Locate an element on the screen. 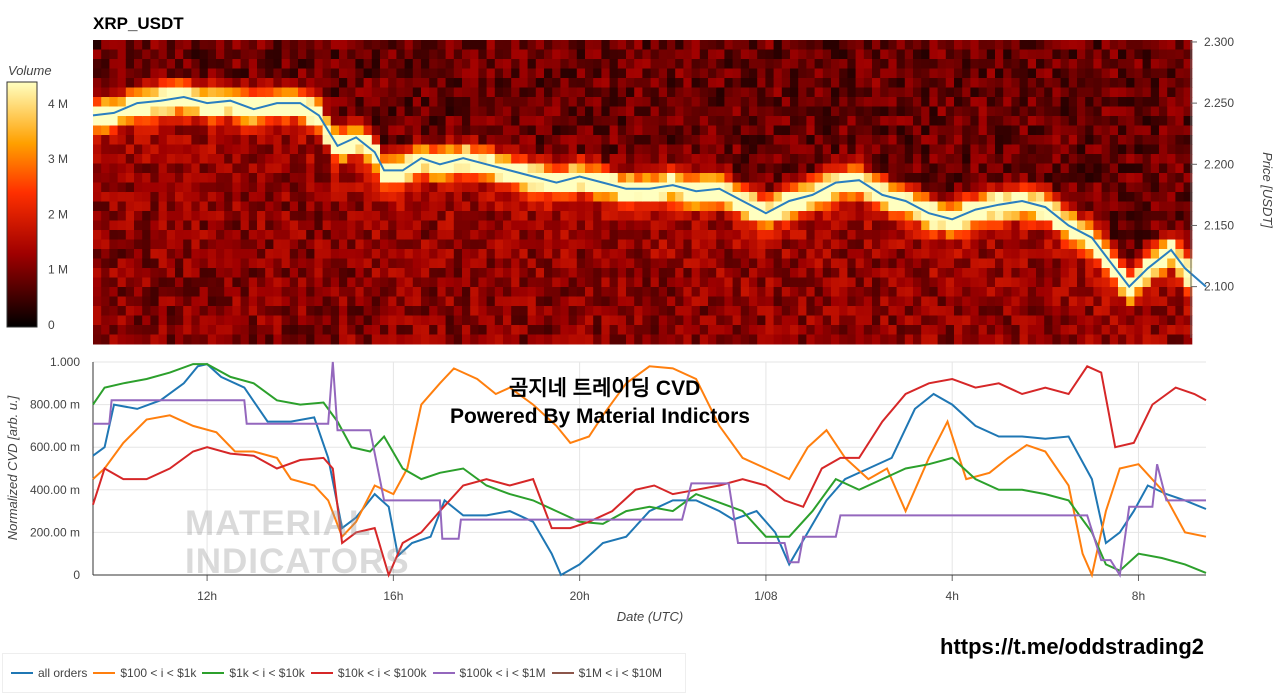 This screenshot has height=694, width=1280. legend-item: $10k < i < $100k is located at coordinates (368, 673).